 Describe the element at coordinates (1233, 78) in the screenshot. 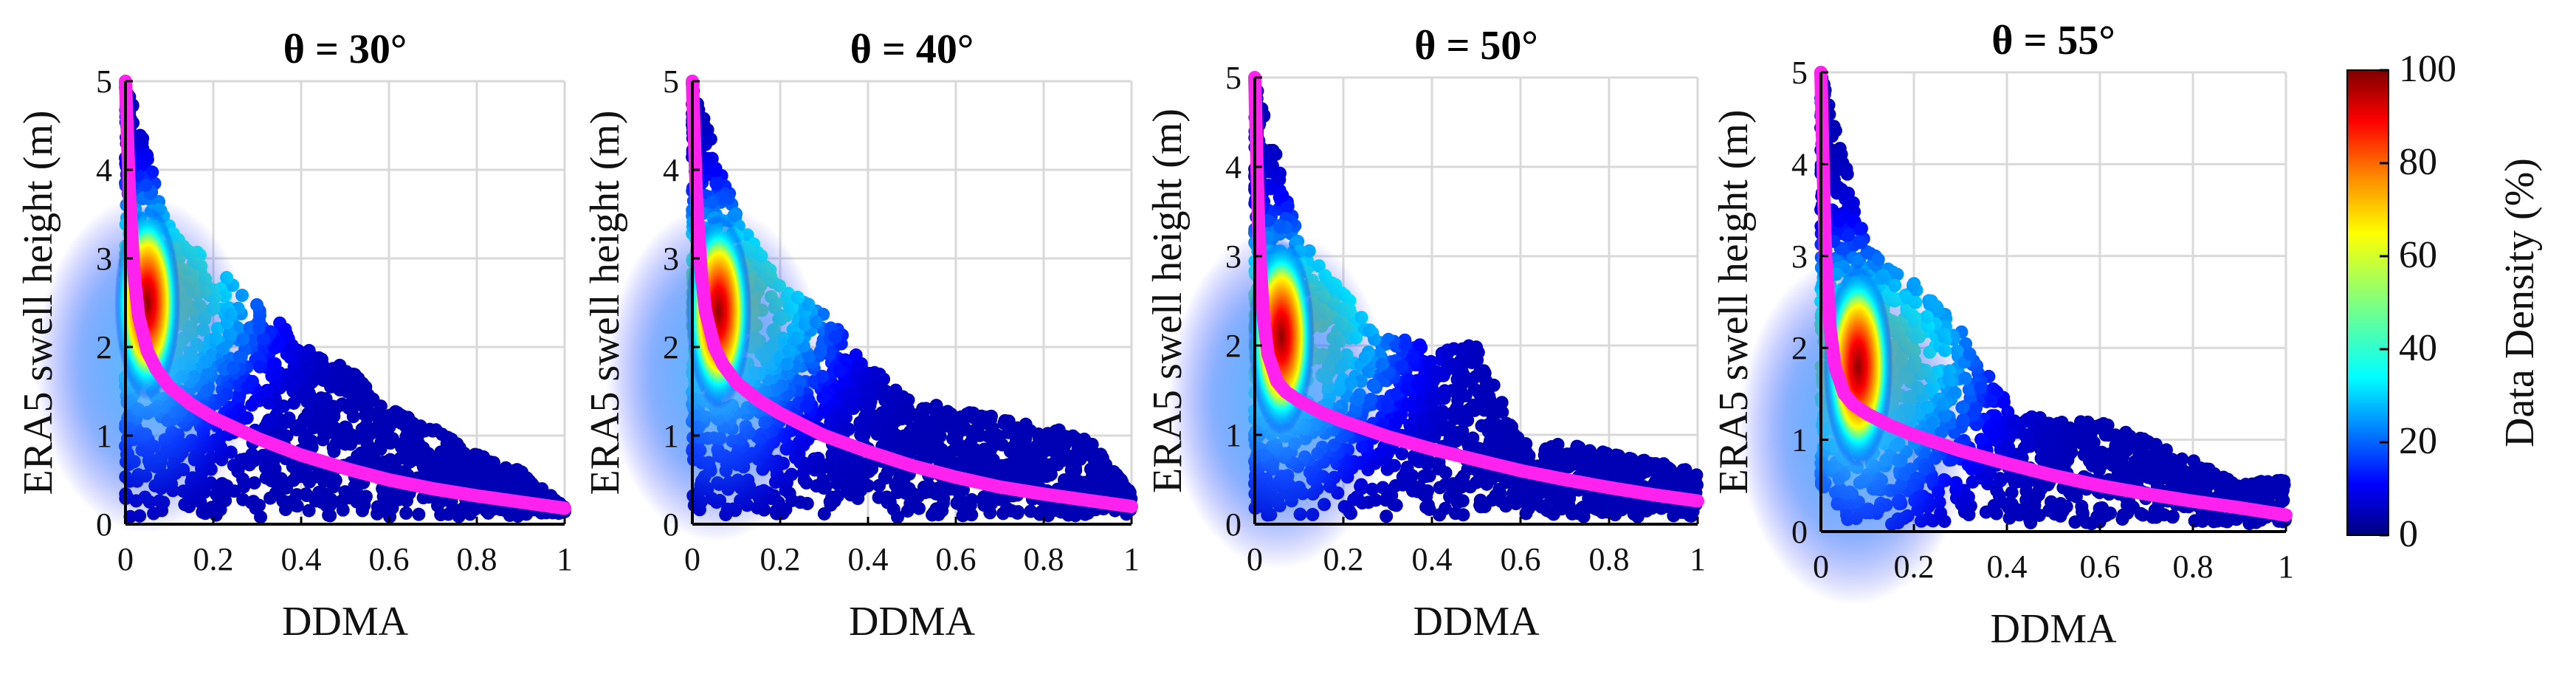

I see `y-tick-label: 5` at that location.